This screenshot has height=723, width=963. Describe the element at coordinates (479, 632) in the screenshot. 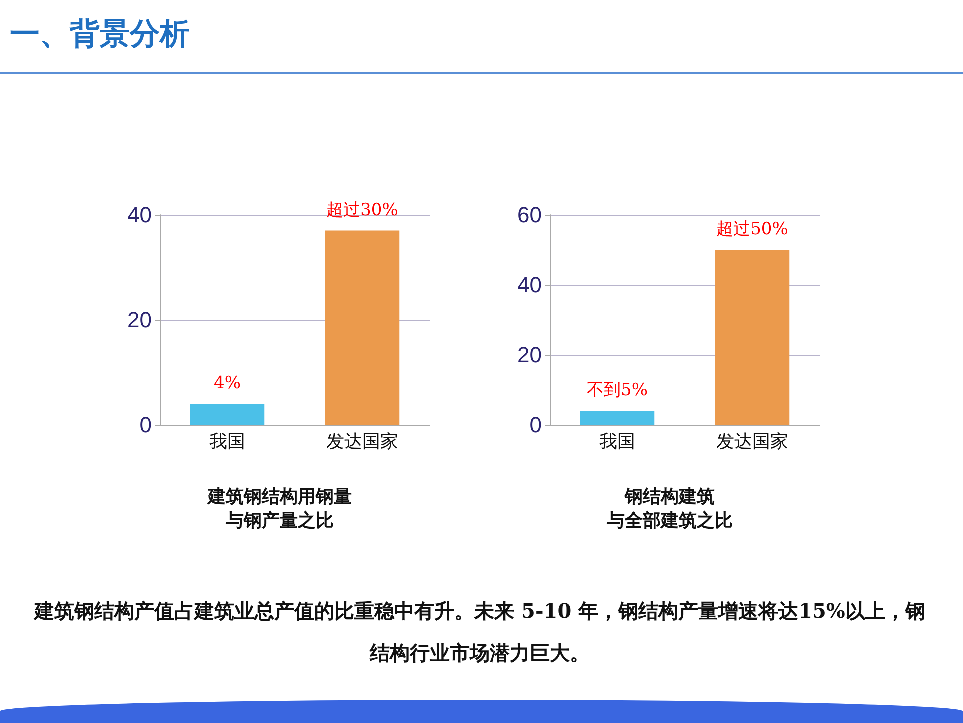

I see `text: 建筑钢结构产值占建筑业总产值的比重稳中有升。未来 5-10 年，钢结构产量增速将达15%以上，钢结构行业市场潜力巨大。` at that location.